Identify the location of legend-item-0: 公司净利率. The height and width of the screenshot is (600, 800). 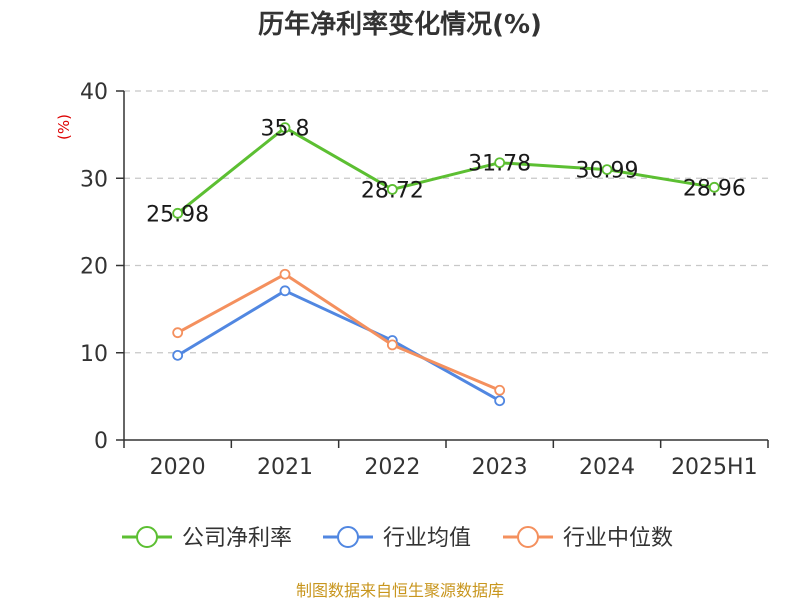
(207, 538).